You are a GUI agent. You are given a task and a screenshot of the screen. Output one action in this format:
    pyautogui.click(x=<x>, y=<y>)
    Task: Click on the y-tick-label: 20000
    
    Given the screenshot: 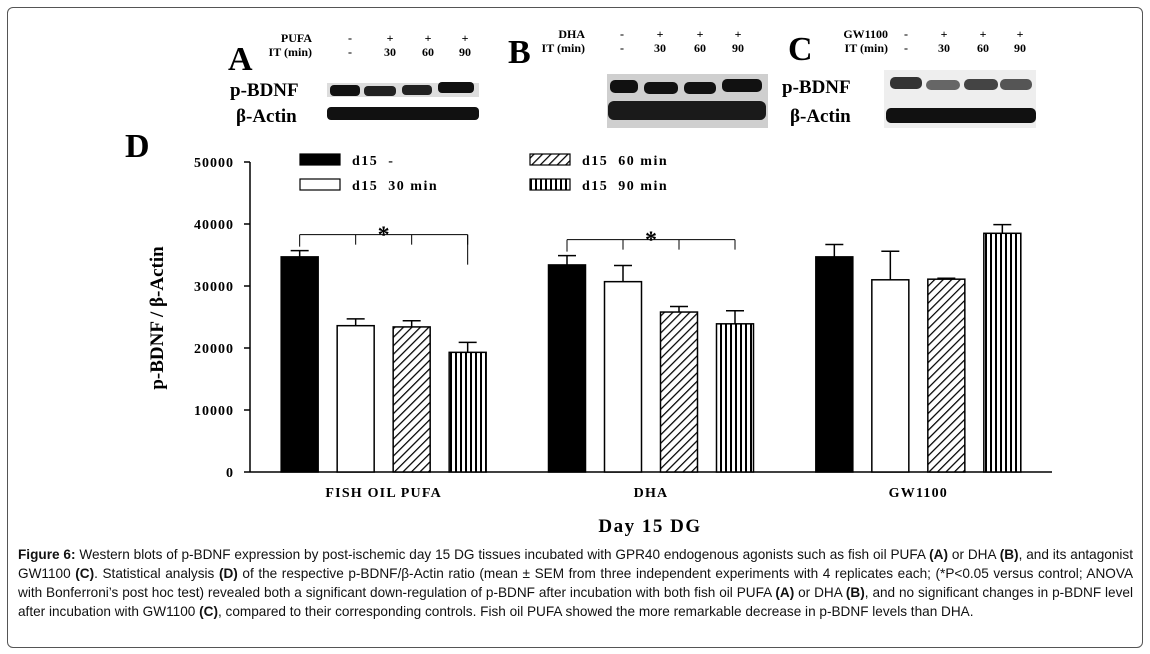 What is the action you would take?
    pyautogui.click(x=214, y=349)
    